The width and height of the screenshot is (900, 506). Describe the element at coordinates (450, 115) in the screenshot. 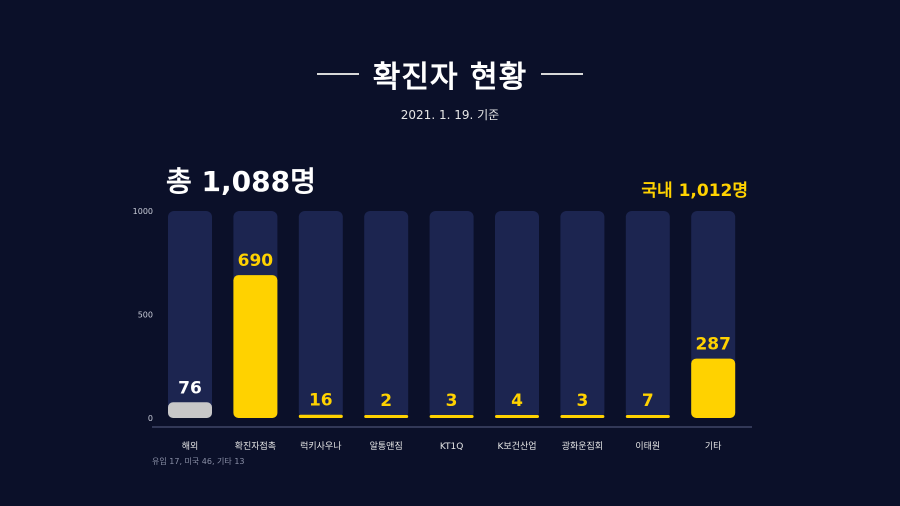

I see `chart-date: 2021. 1. 19. 기준` at that location.